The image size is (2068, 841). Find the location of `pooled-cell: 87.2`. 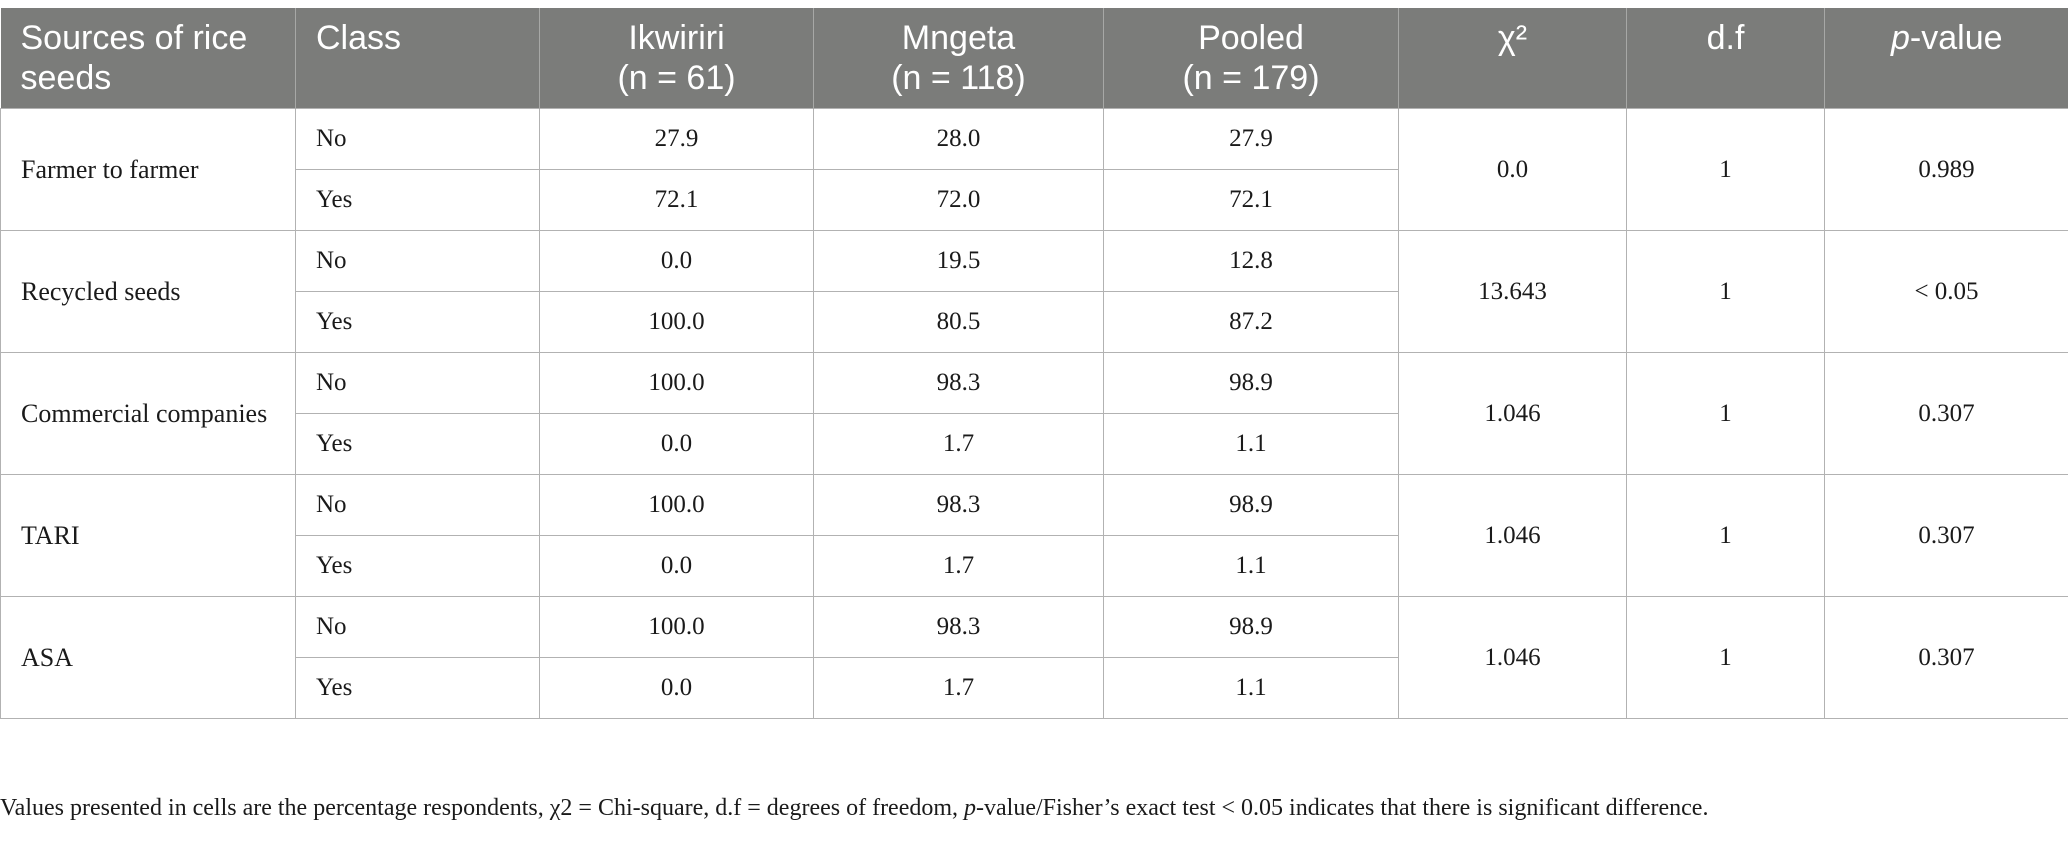

pooled-cell: 87.2 is located at coordinates (1251, 322).